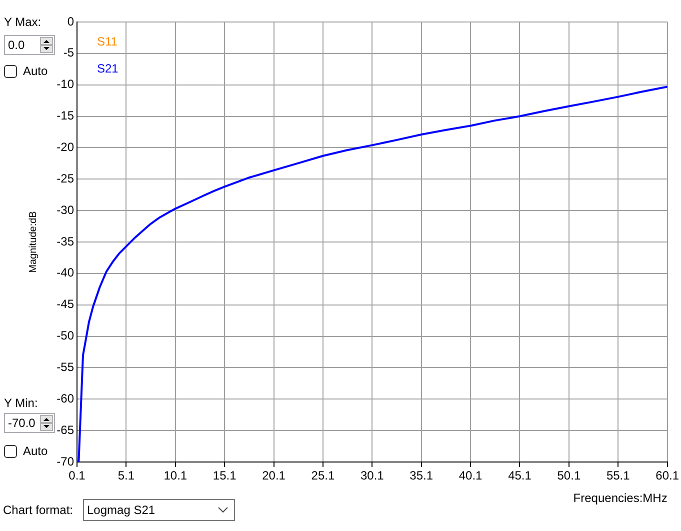  What do you see at coordinates (23, 22) in the screenshot?
I see `text: Y Max:` at bounding box center [23, 22].